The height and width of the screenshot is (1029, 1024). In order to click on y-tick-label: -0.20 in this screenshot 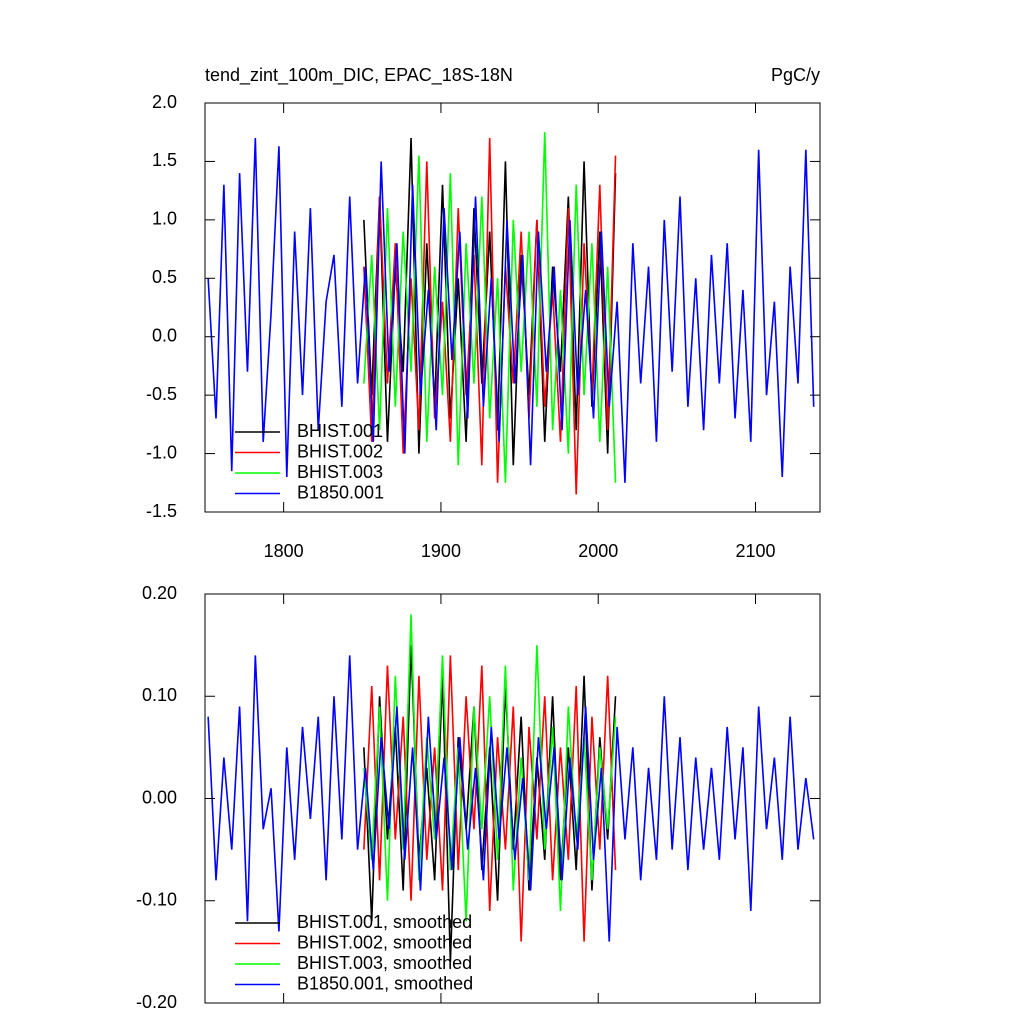, I will do `click(156, 1002)`.